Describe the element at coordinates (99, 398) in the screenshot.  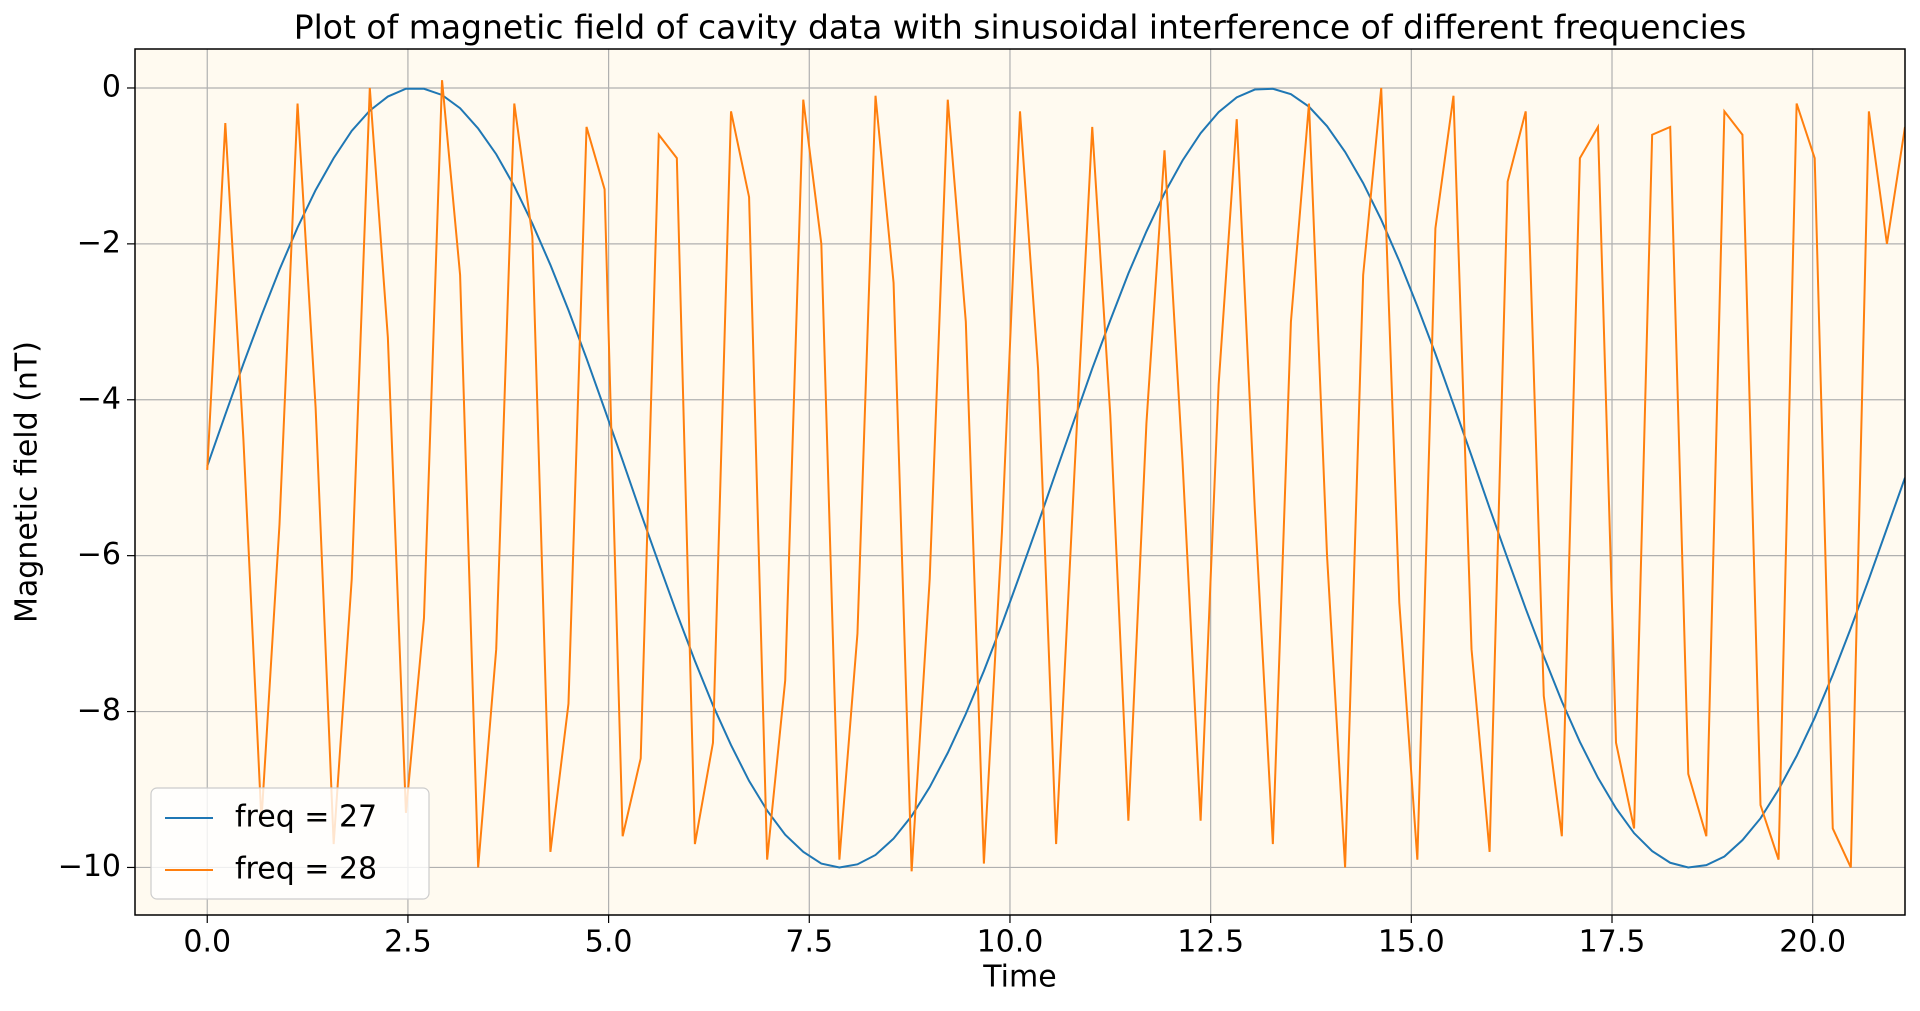
I see `y-tick-label: −4` at that location.